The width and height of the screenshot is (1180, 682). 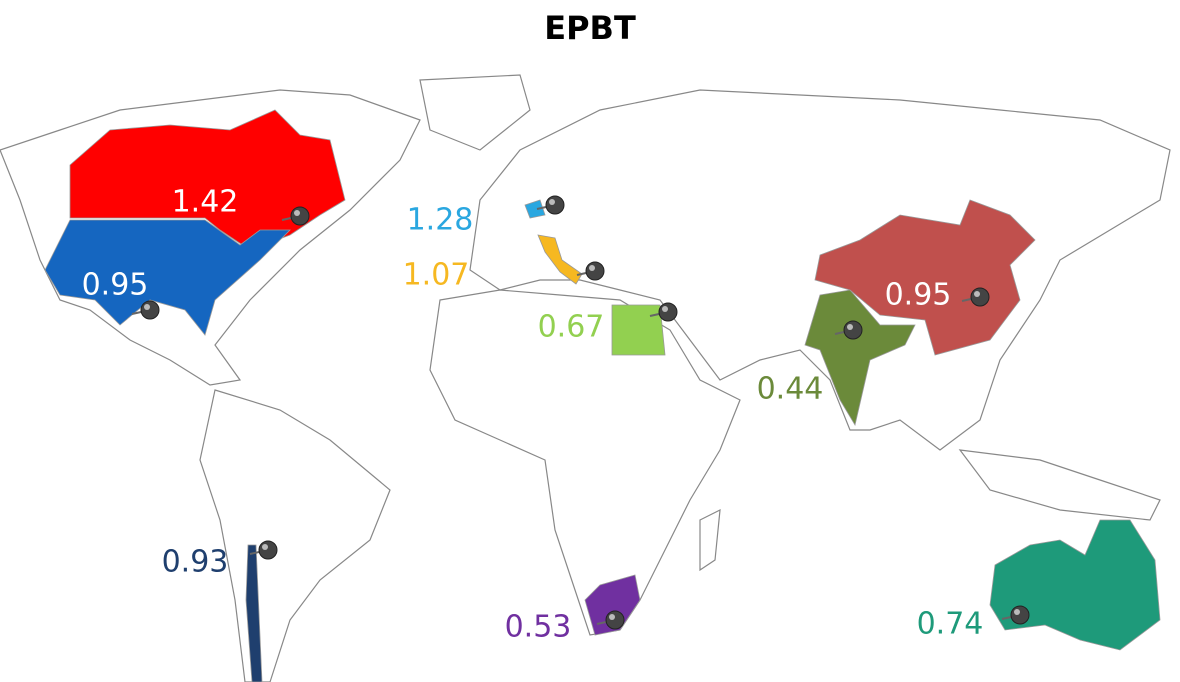 I want to click on region-label: 0.67, so click(x=571, y=327).